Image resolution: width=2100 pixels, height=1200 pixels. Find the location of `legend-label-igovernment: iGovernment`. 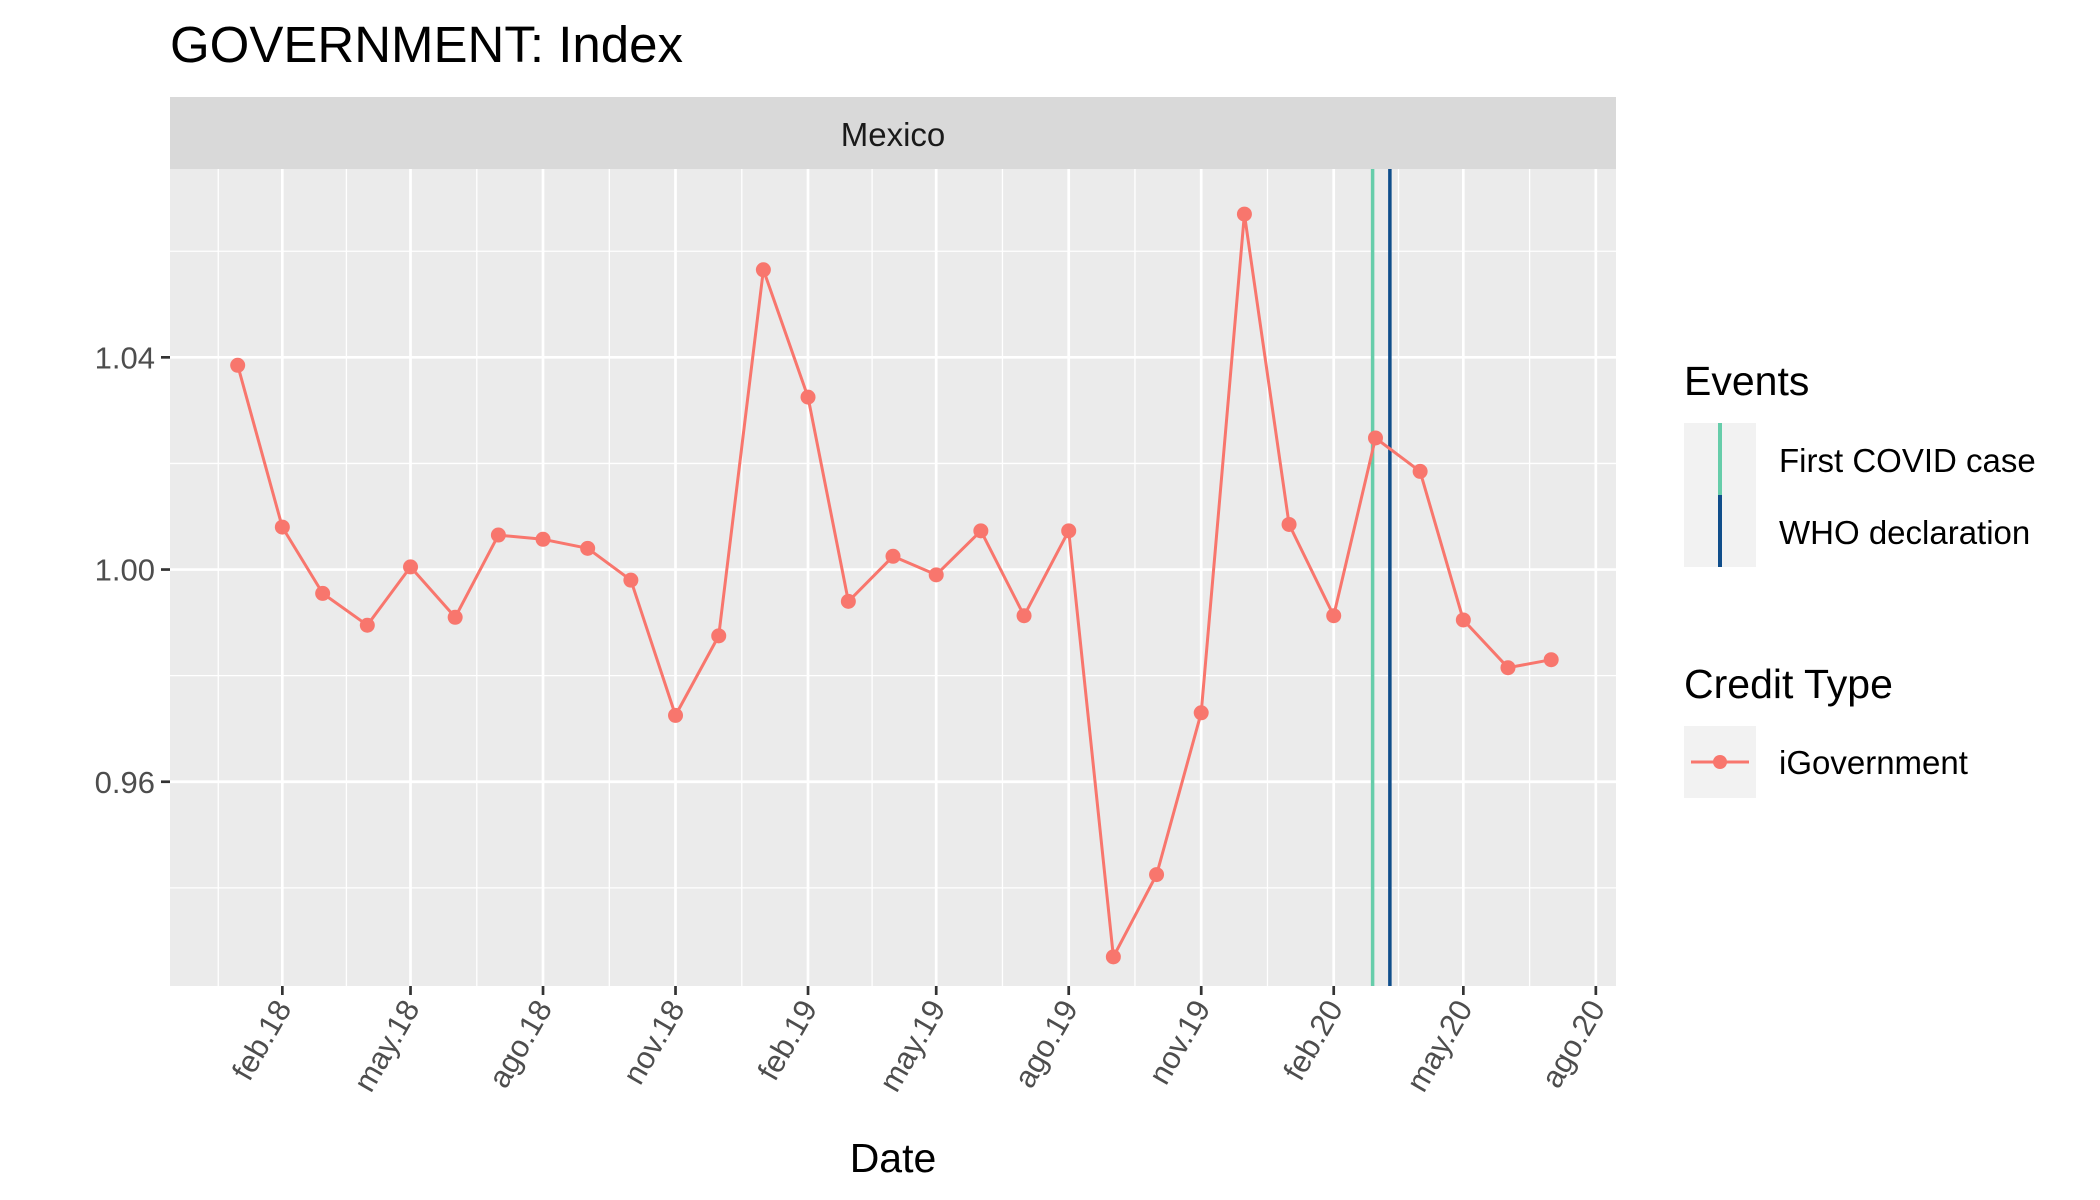

legend-label-igovernment: iGovernment is located at coordinates (1873, 762).